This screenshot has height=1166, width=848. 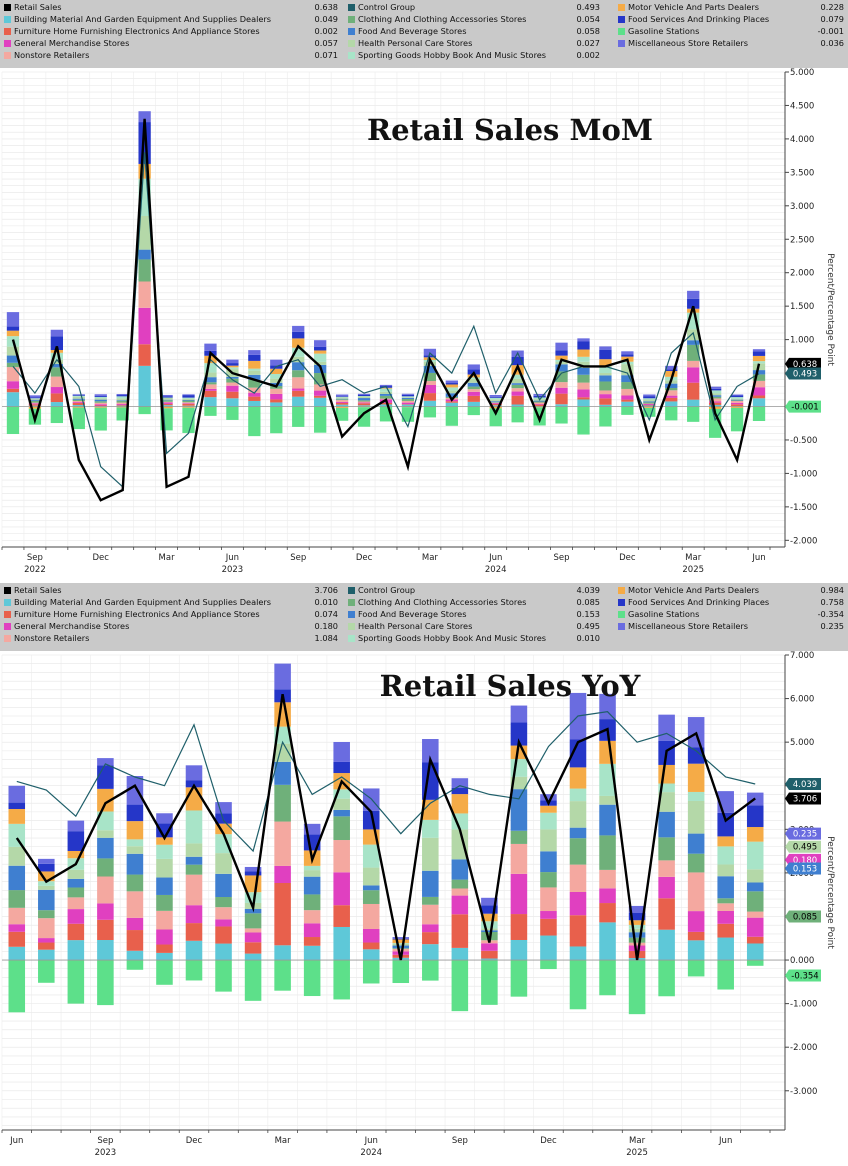 I want to click on yoy-legend-label: Control Group, so click(x=387, y=590).